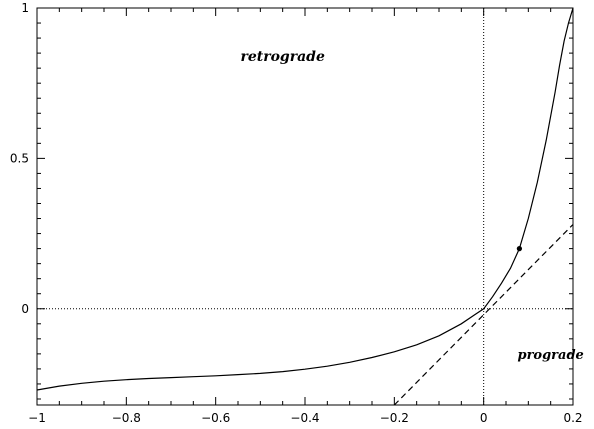 This screenshot has width=594, height=429. I want to click on y-tick-label: 0.5, so click(19, 158).